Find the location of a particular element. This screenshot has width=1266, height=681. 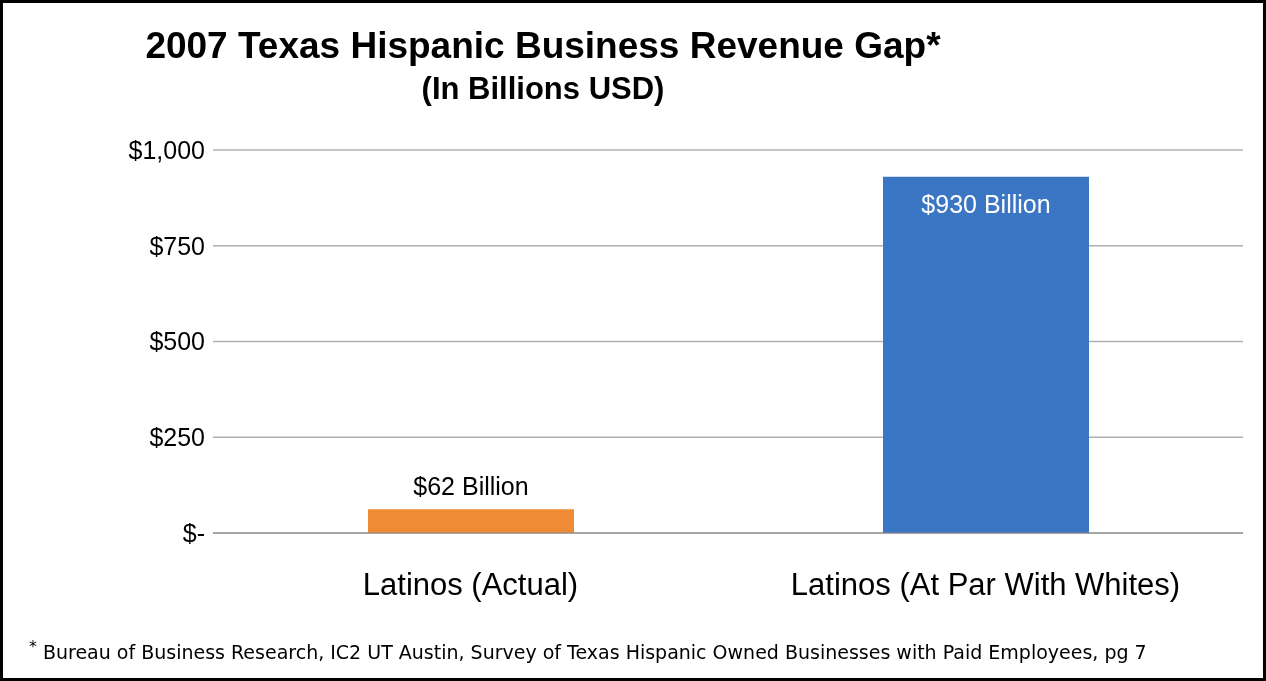

x-tick-label: Latinos (Actual) is located at coordinates (470, 585).